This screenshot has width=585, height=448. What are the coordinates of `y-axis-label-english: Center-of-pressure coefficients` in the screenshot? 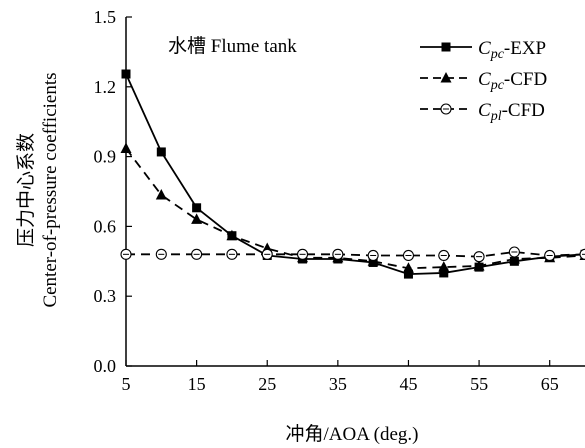 It's located at (50, 189).